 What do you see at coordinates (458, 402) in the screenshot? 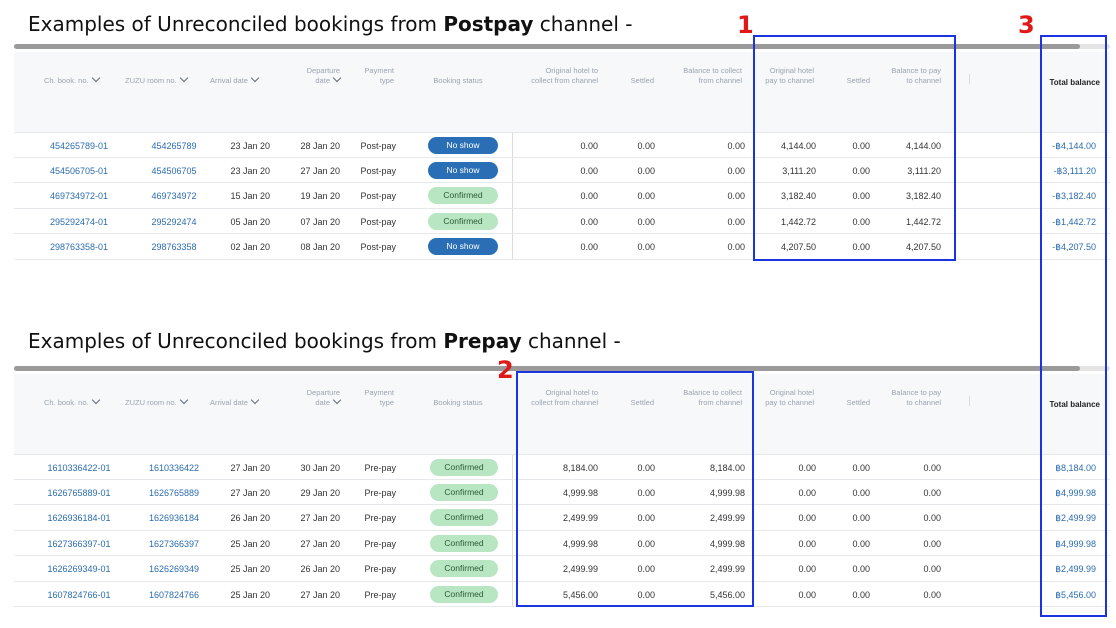
I see `header-booking-status-label: Booking status` at bounding box center [458, 402].